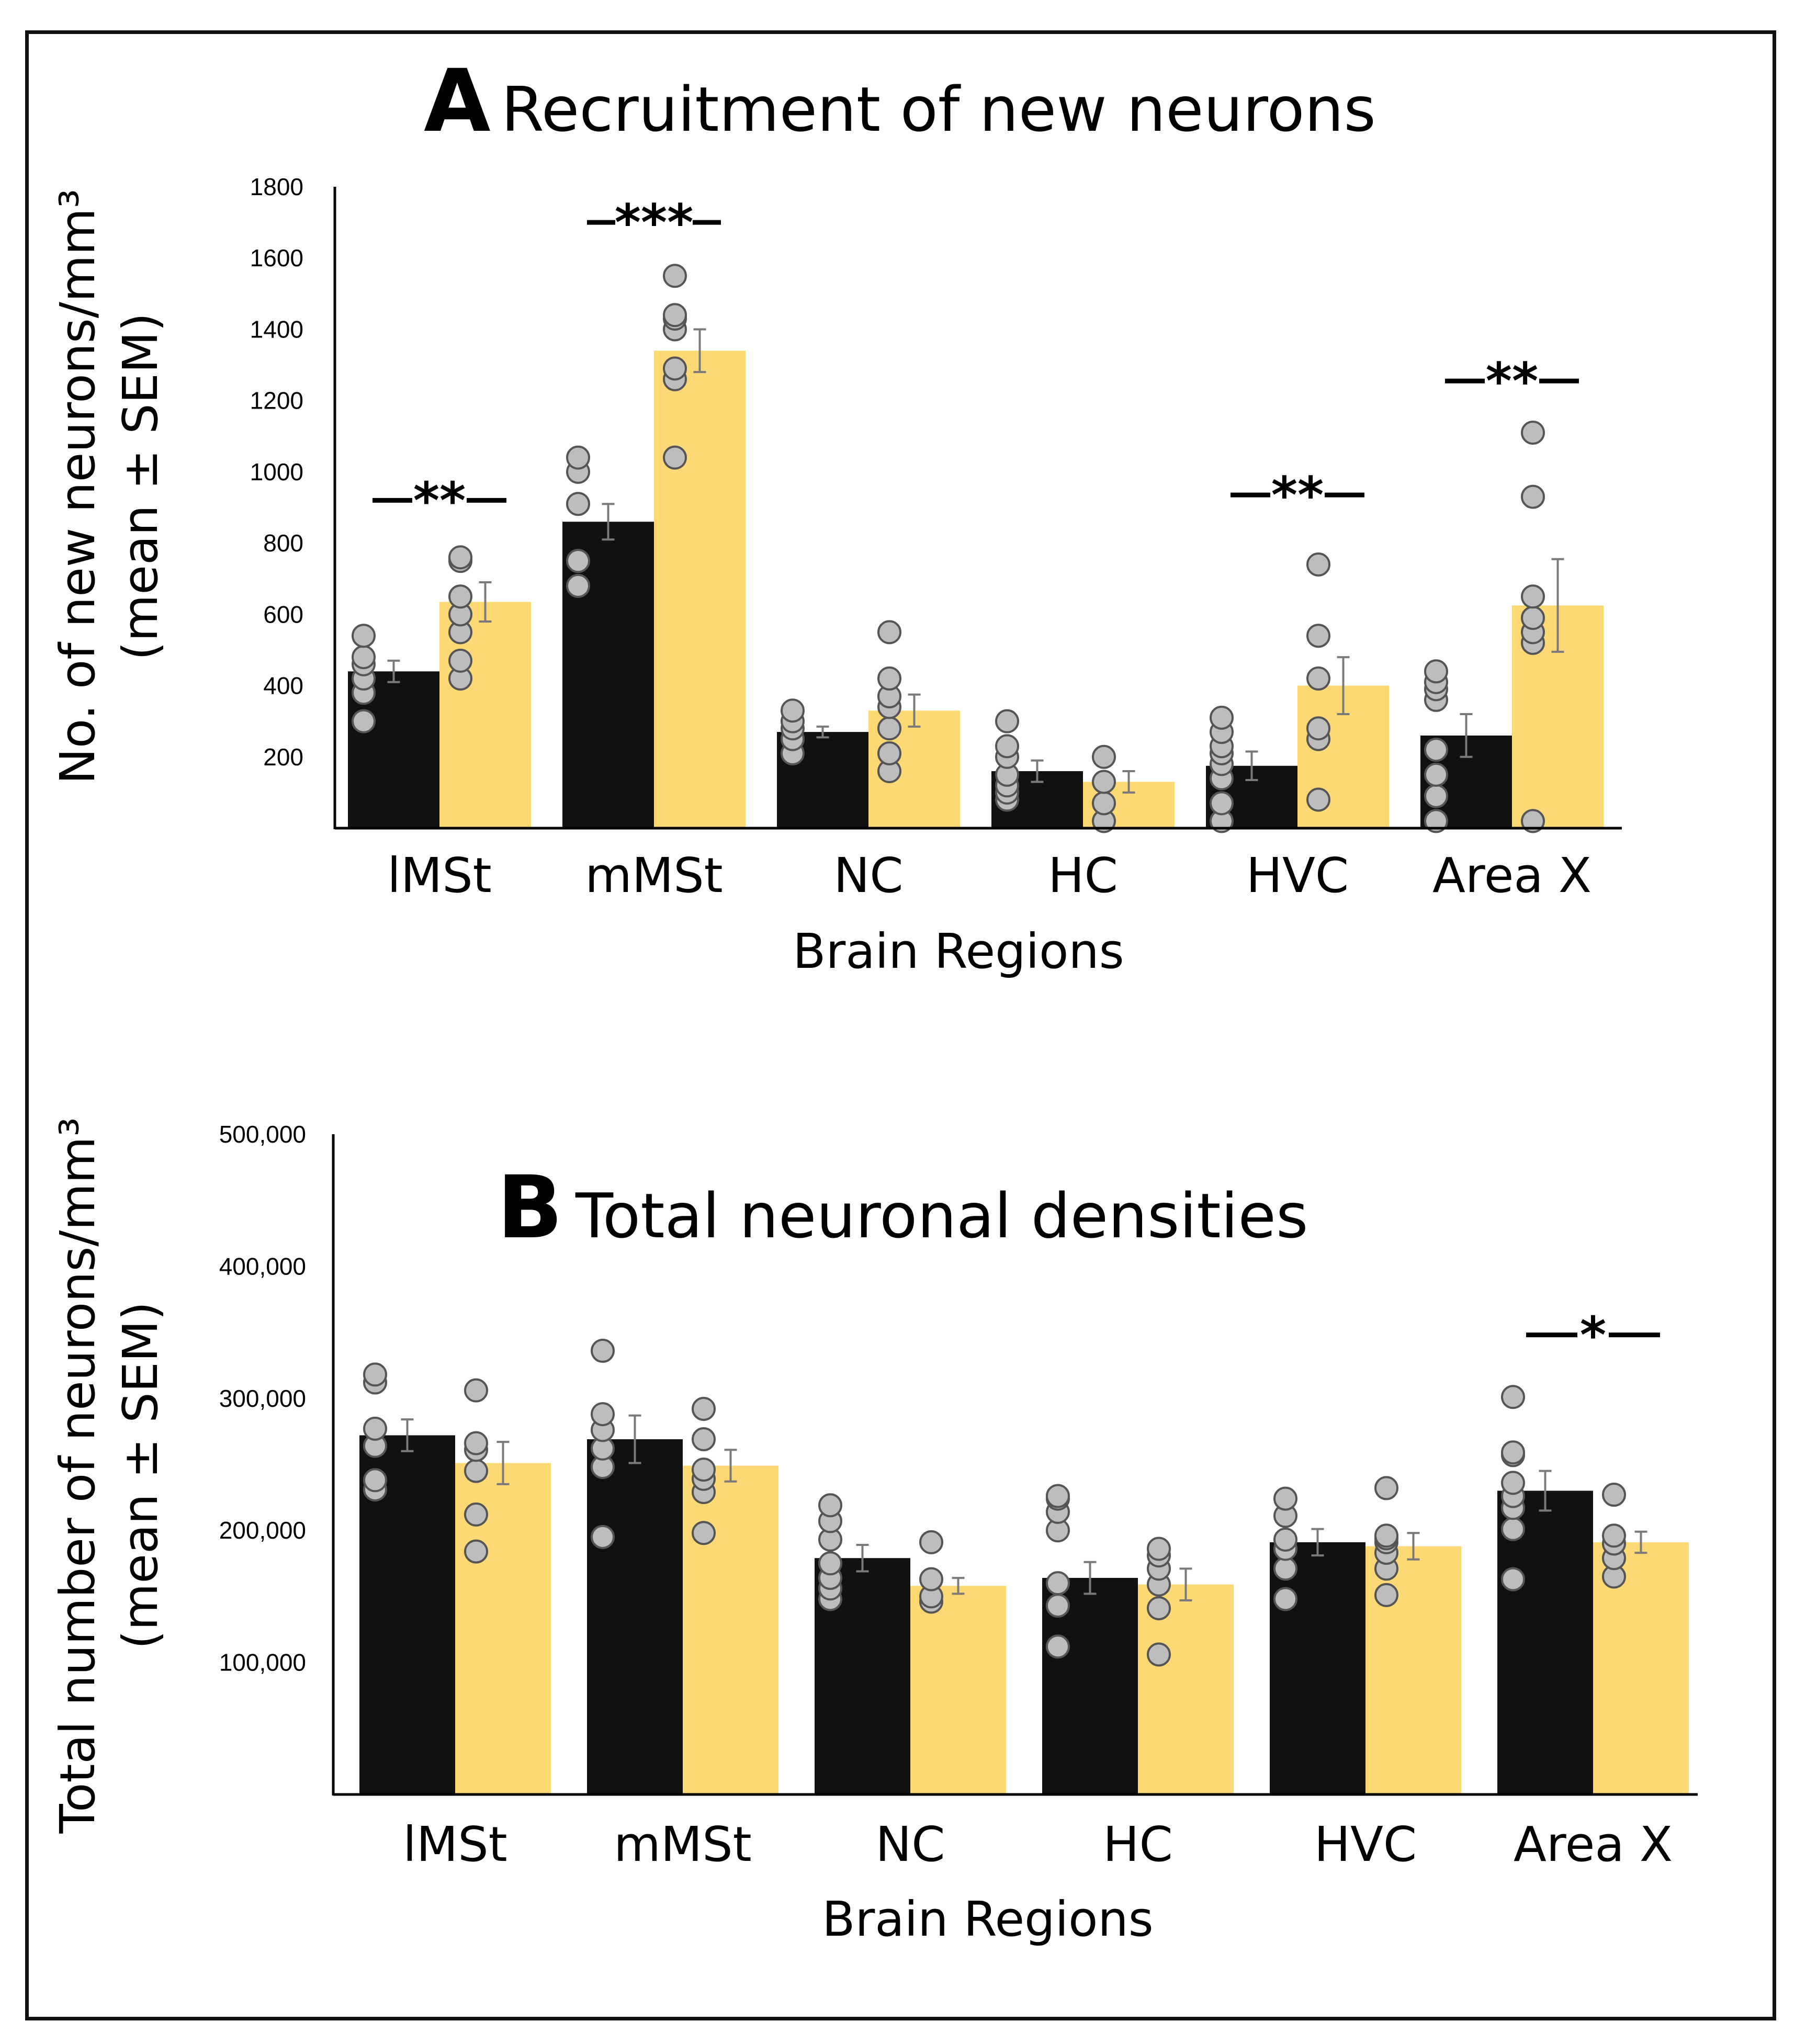 The height and width of the screenshot is (2044, 1806). Describe the element at coordinates (283, 543) in the screenshot. I see `y-tick-label: 800` at that location.